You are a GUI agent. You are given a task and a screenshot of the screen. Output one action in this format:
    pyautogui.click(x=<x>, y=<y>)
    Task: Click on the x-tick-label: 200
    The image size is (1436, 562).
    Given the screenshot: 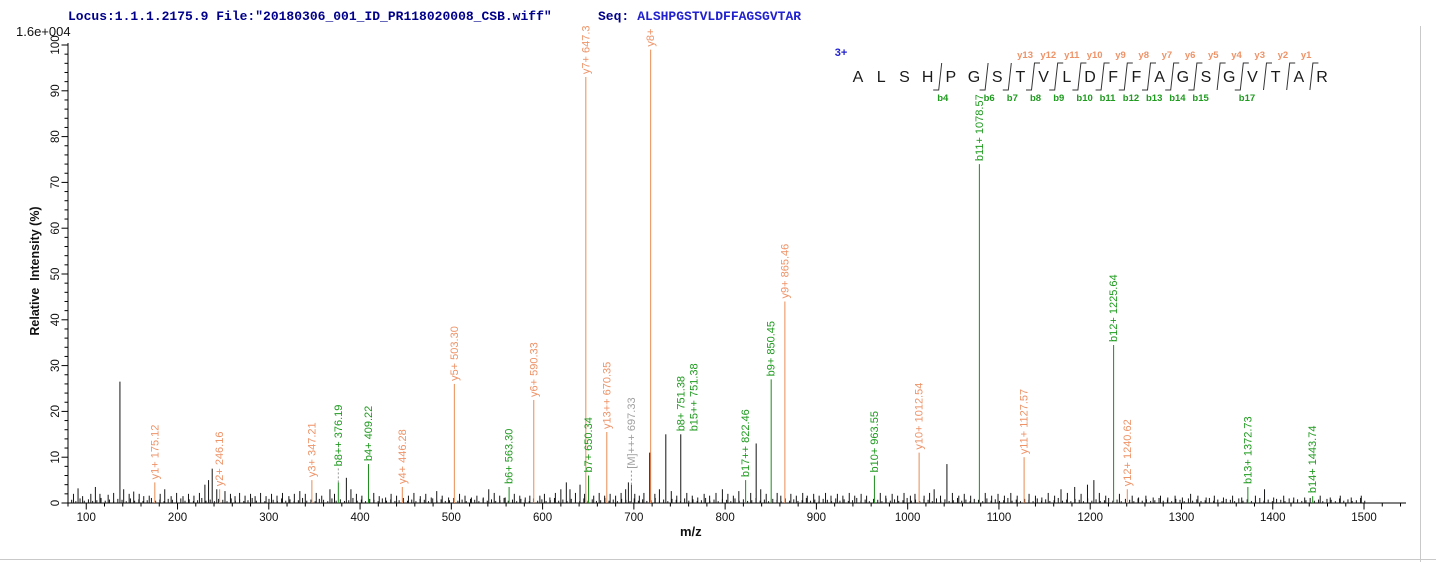 What is the action you would take?
    pyautogui.click(x=177, y=518)
    